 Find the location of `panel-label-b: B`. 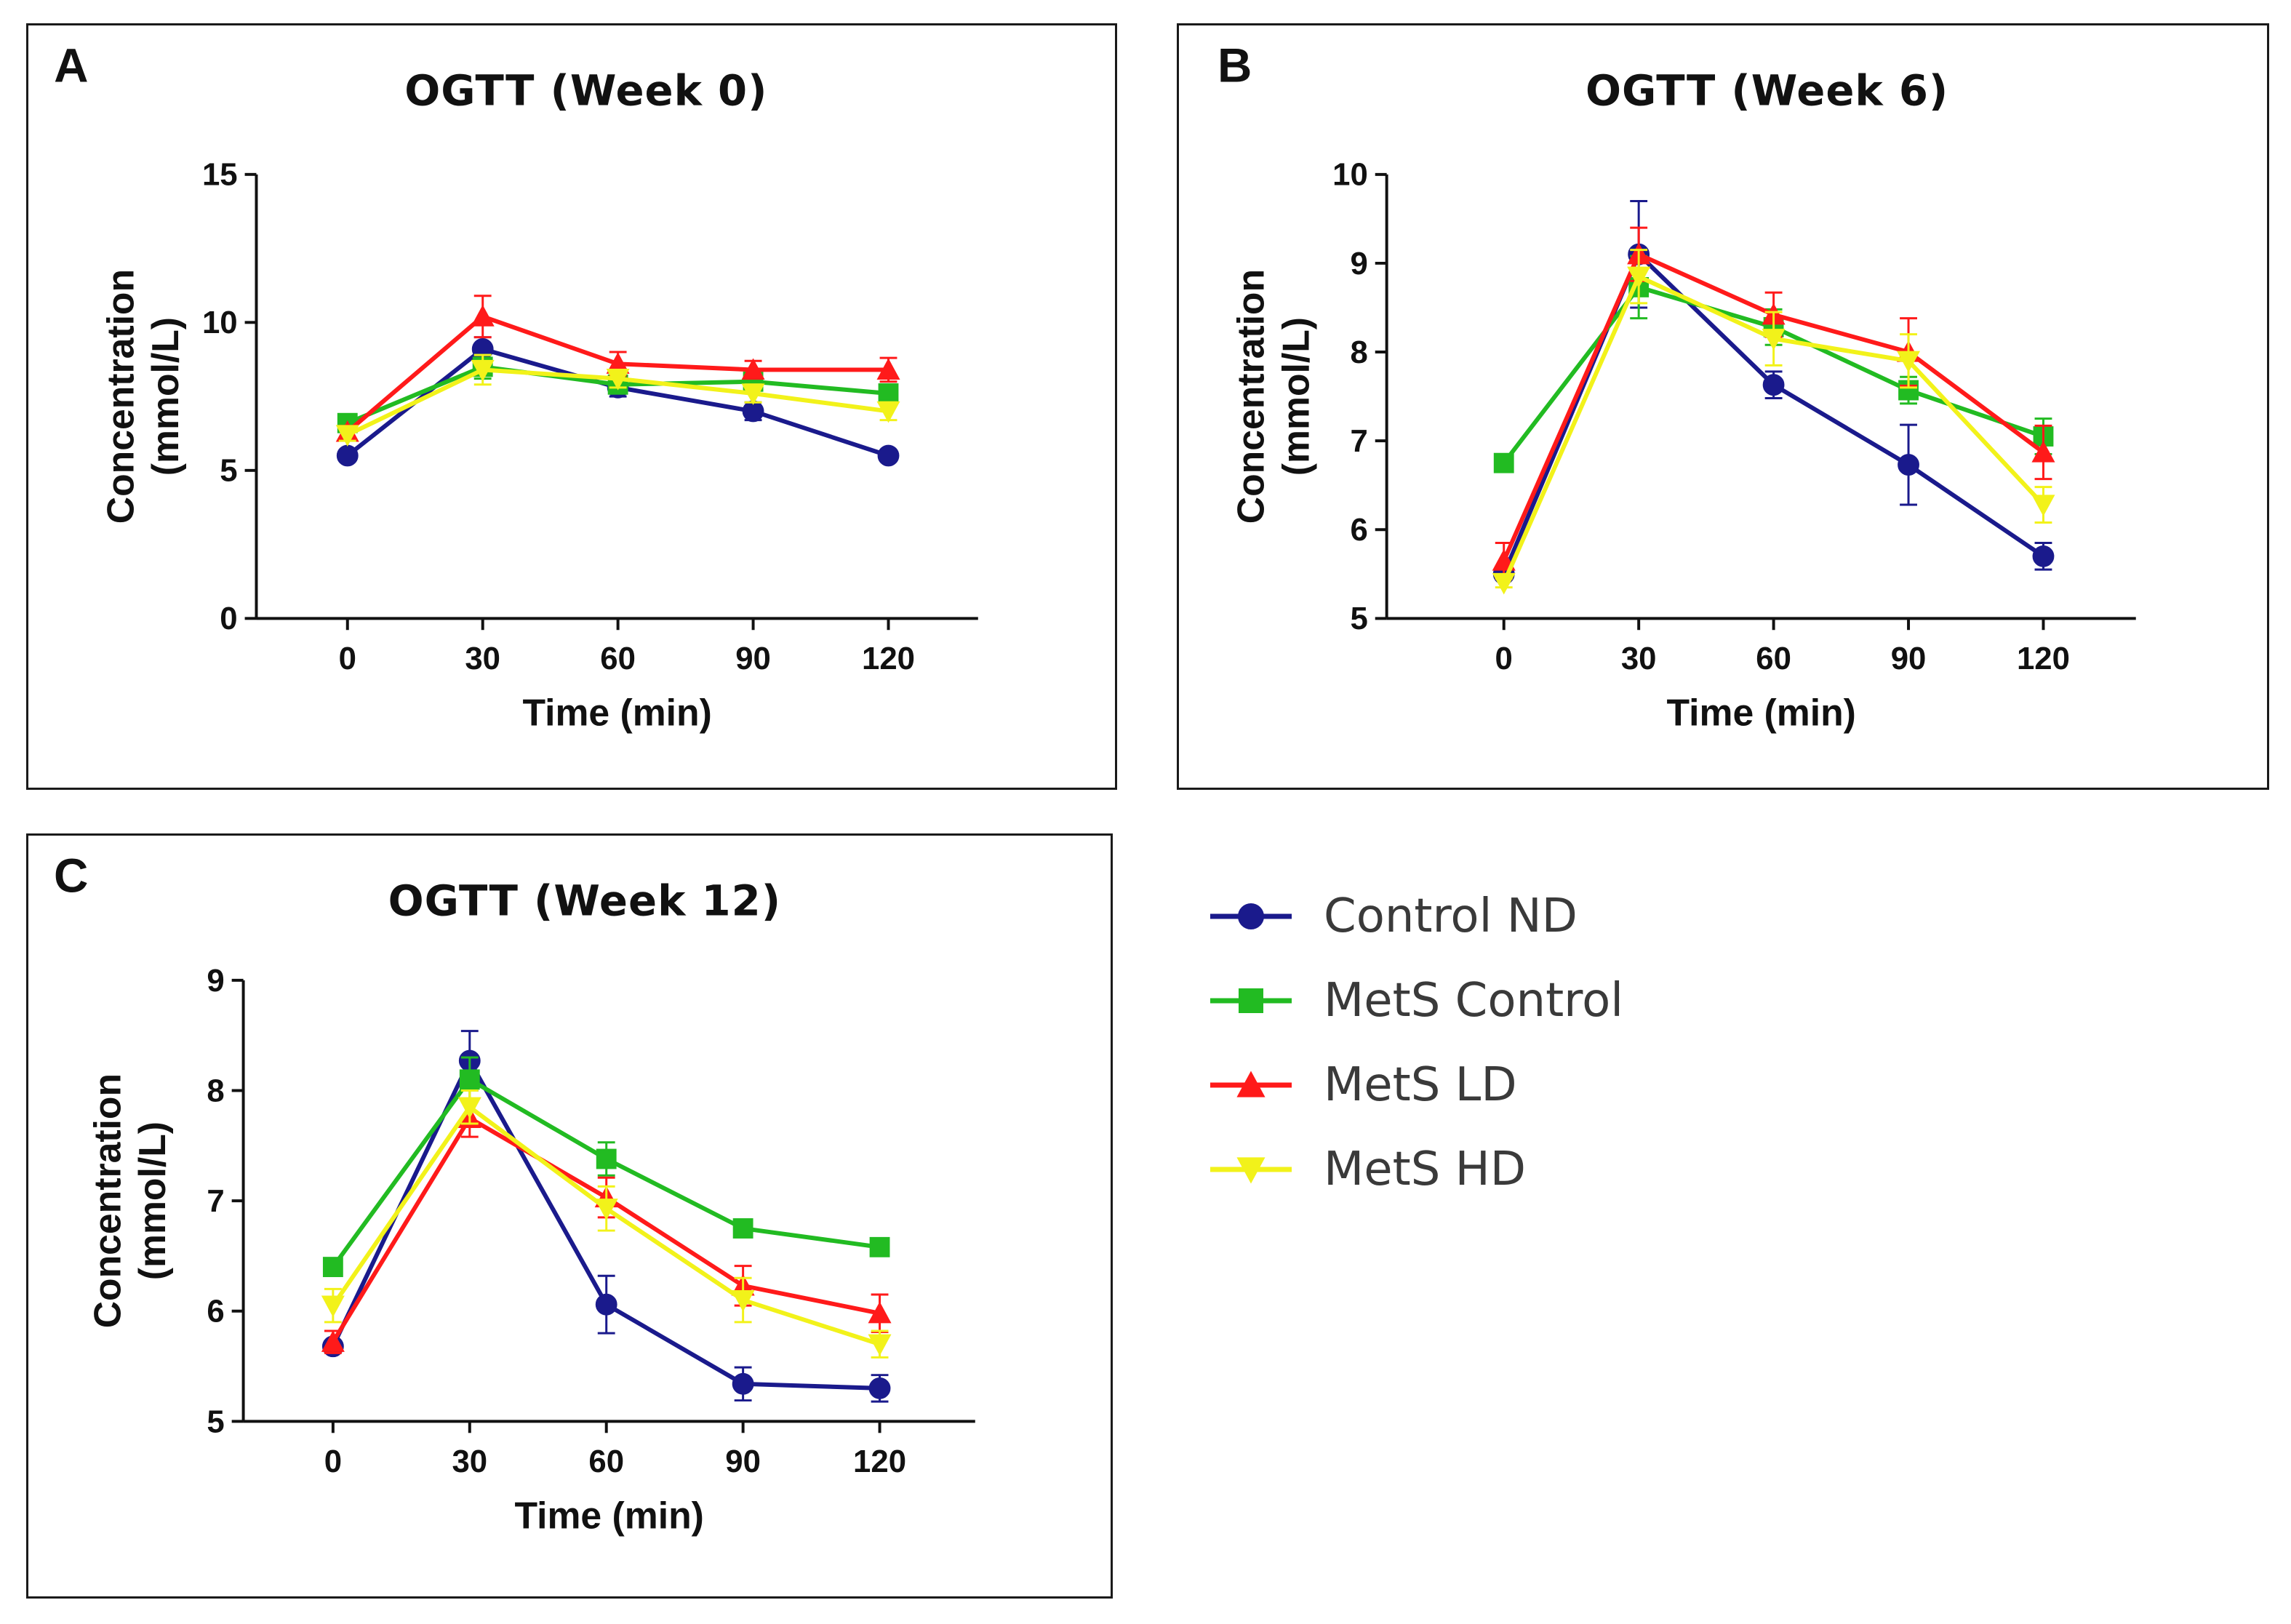

panel-label-b: B is located at coordinates (1235, 65).